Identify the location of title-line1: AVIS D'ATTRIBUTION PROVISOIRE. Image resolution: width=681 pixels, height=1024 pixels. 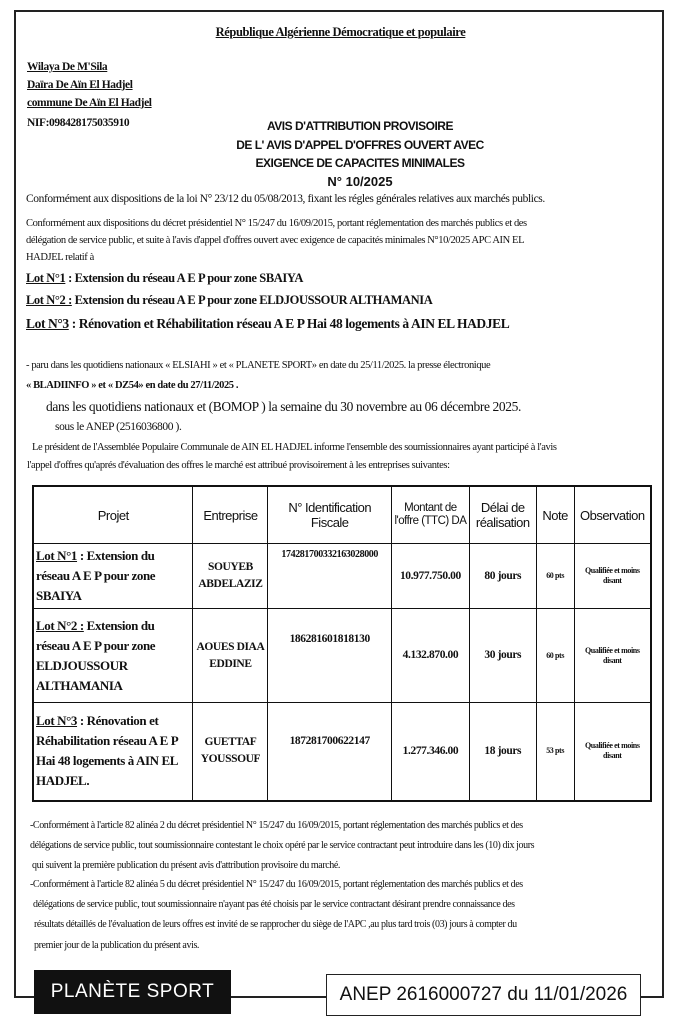
(360, 126).